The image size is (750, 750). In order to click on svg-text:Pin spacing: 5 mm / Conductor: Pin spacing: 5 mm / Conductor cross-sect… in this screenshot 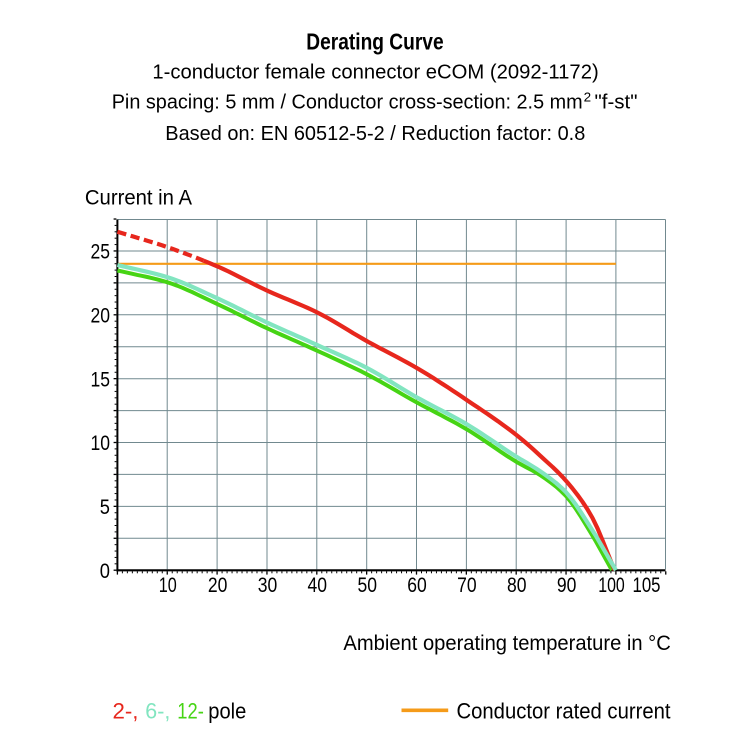, I will do `click(347, 102)`.